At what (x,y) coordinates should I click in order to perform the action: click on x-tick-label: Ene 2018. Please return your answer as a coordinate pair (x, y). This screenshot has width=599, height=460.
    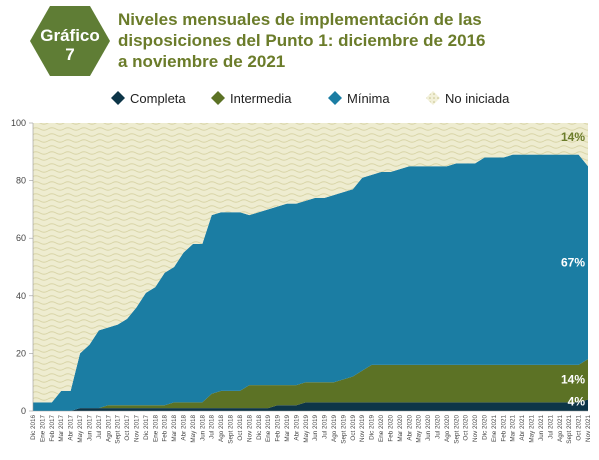
    Looking at the image, I should click on (155, 428).